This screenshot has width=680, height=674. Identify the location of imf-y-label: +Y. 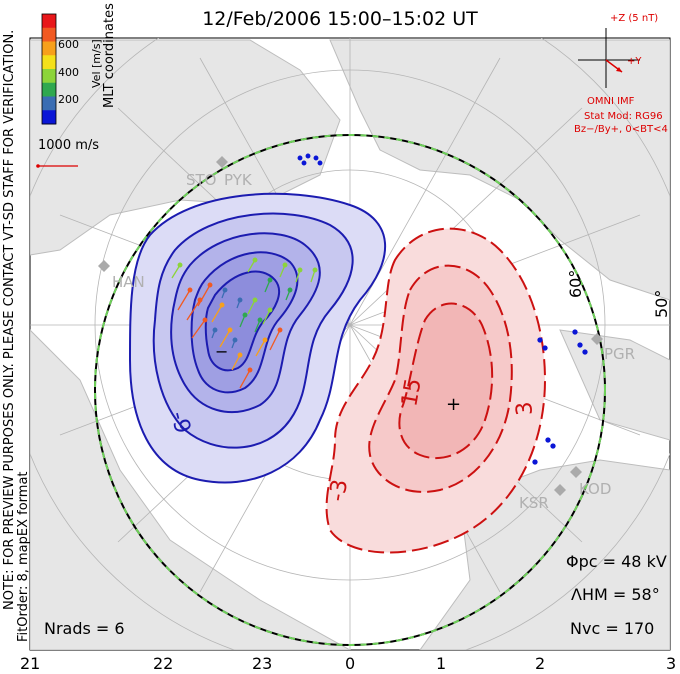
(634, 61).